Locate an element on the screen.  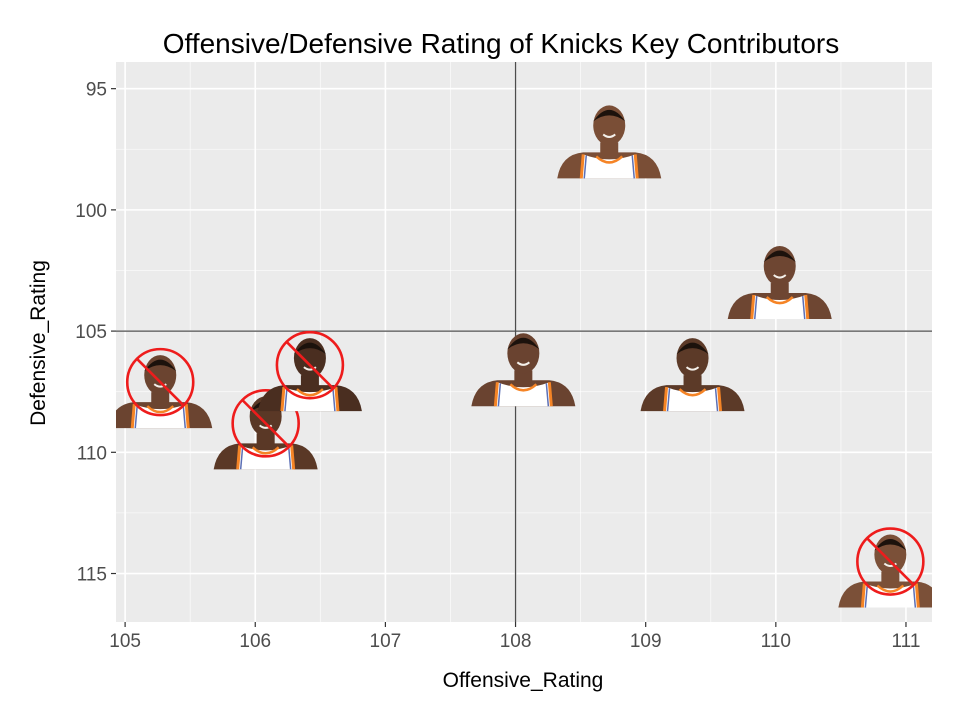
x-tick-label: 108 is located at coordinates (516, 641).